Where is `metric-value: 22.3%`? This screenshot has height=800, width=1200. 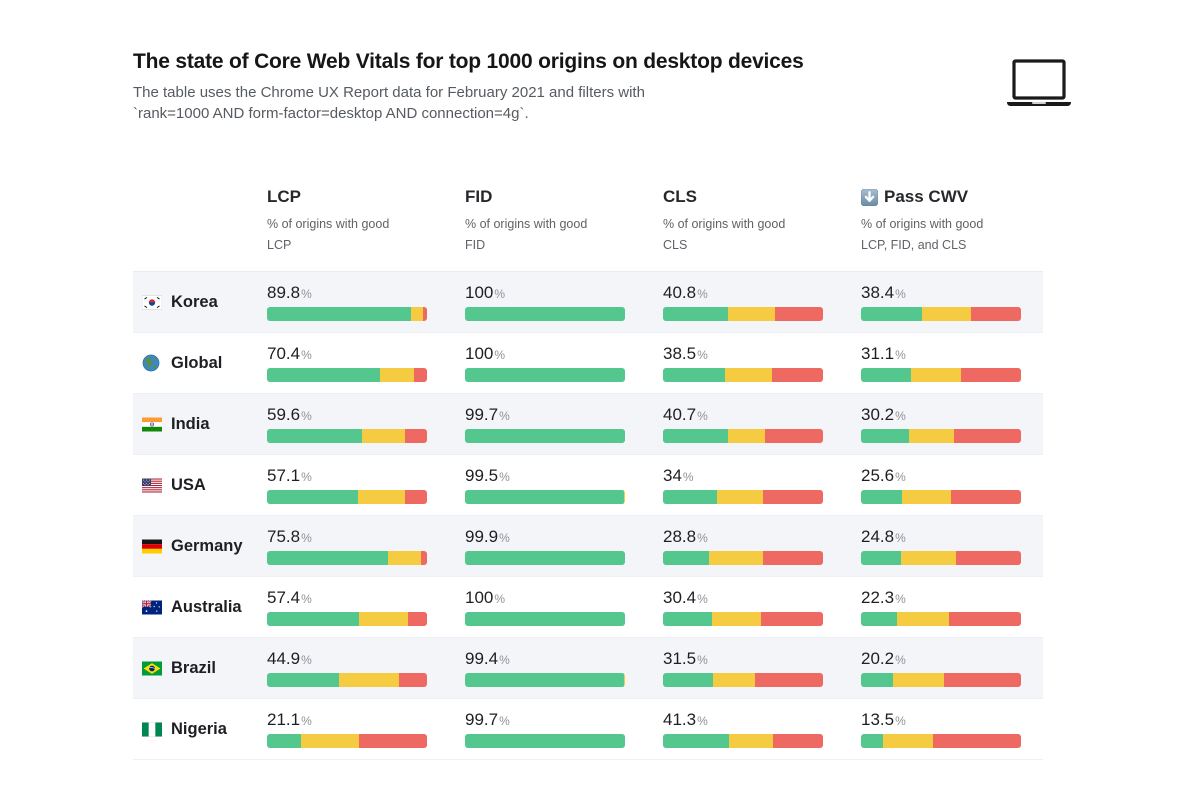
metric-value: 22.3% is located at coordinates (883, 597).